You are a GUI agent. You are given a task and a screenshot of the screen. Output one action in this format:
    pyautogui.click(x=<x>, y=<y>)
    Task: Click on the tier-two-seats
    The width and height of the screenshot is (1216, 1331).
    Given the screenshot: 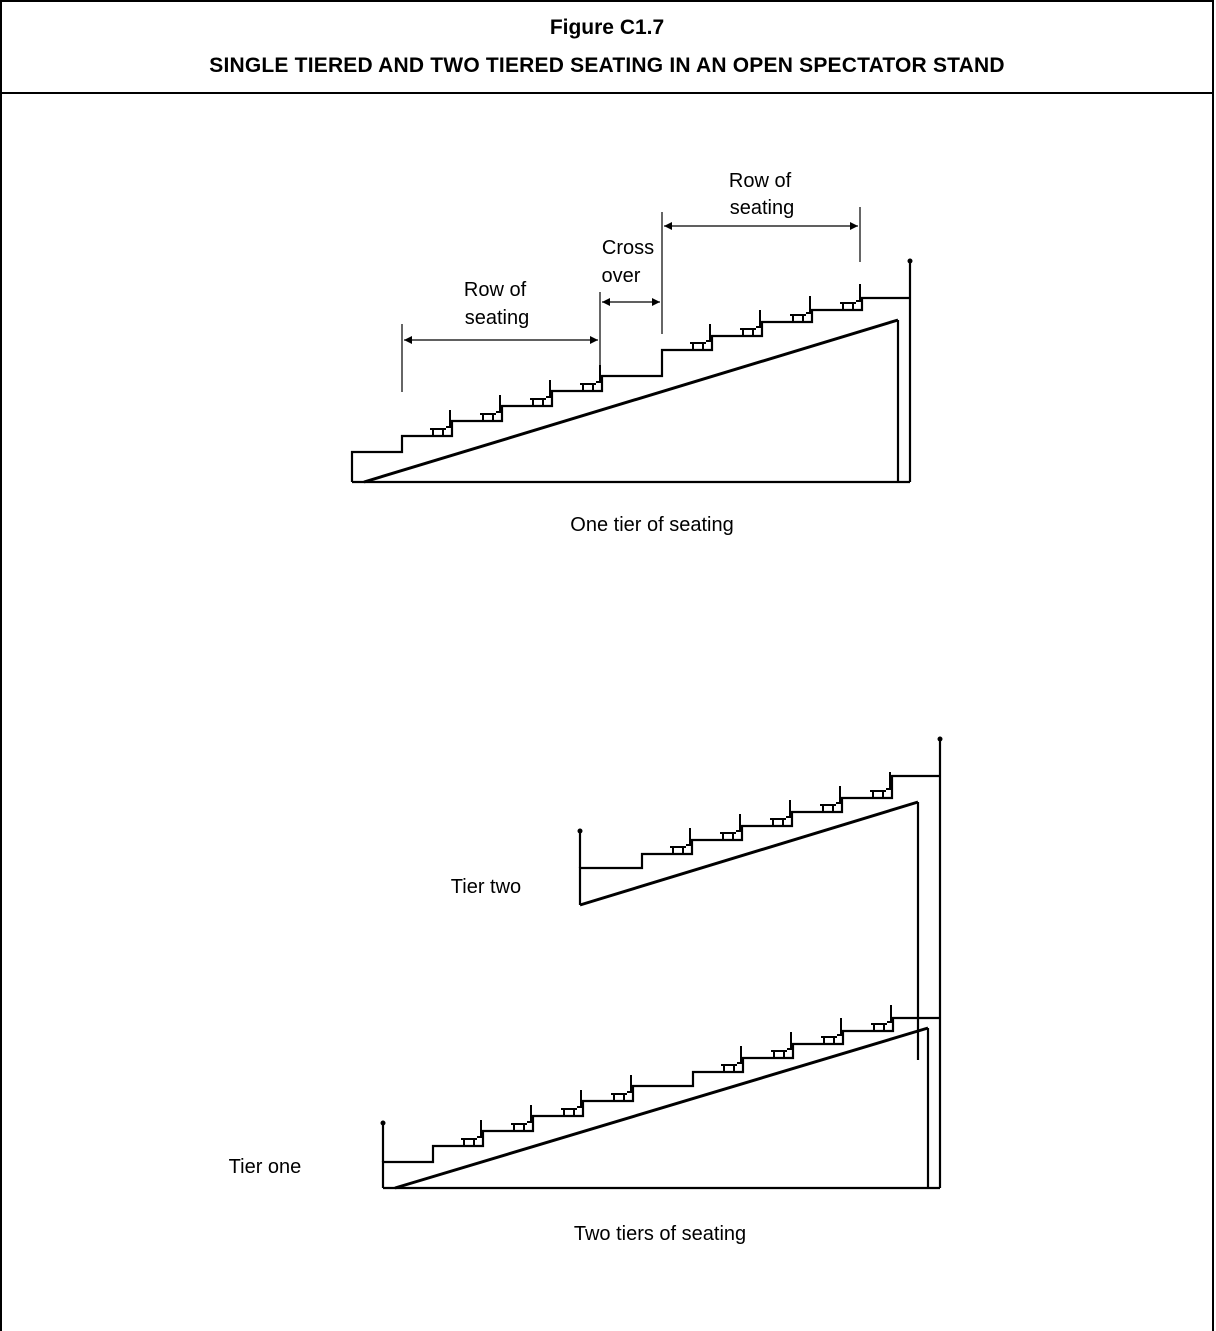 What is the action you would take?
    pyautogui.click(x=780, y=813)
    